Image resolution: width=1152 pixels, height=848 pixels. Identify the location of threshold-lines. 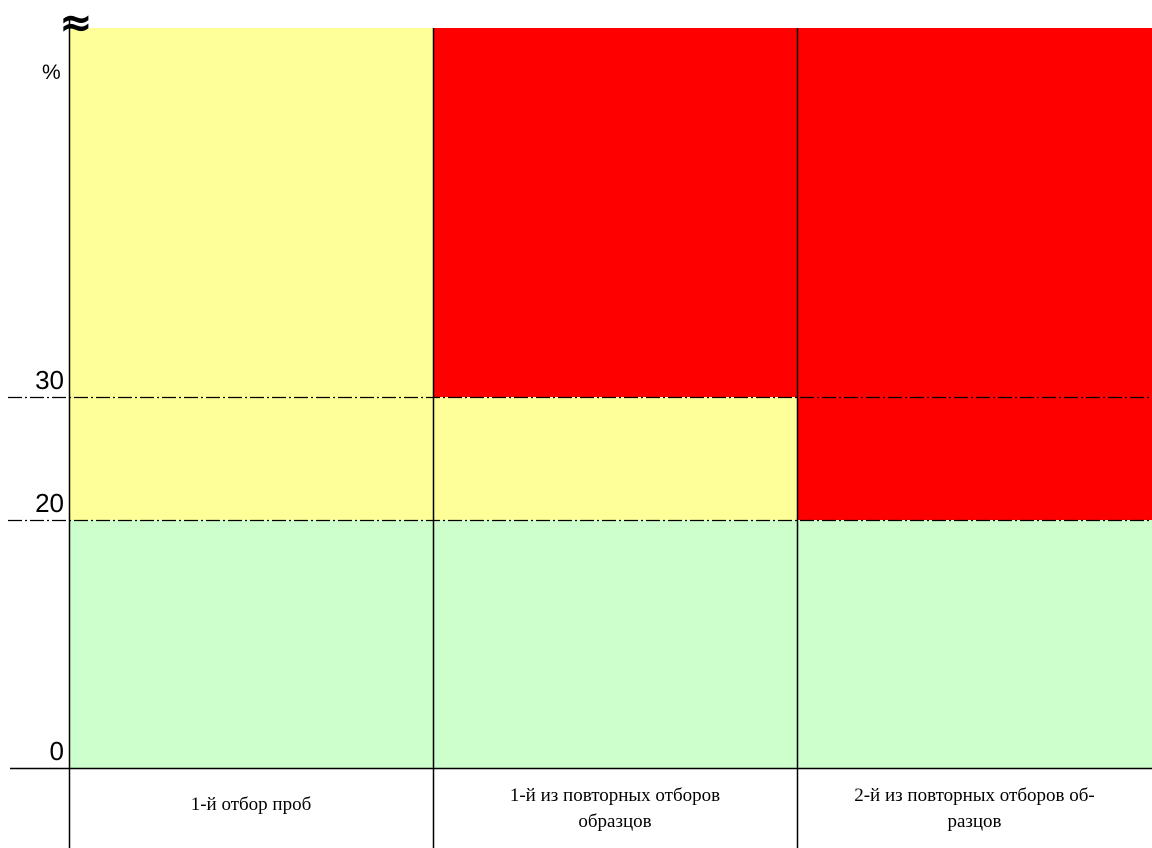
(580, 459).